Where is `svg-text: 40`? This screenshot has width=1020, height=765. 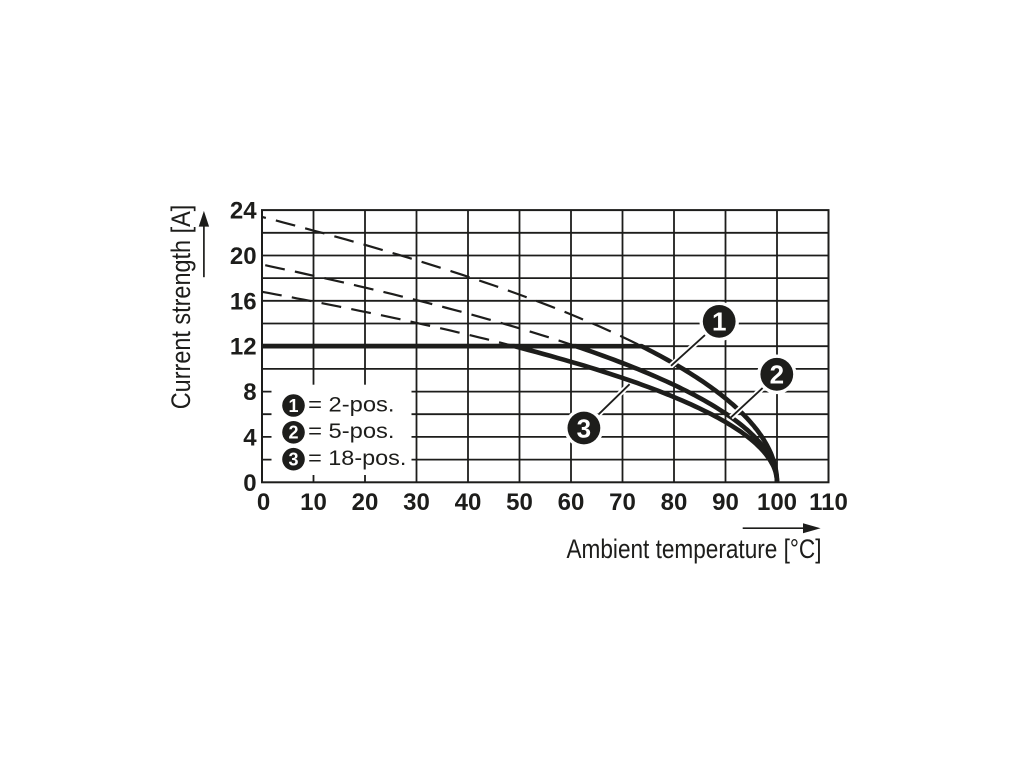 svg-text: 40 is located at coordinates (468, 502).